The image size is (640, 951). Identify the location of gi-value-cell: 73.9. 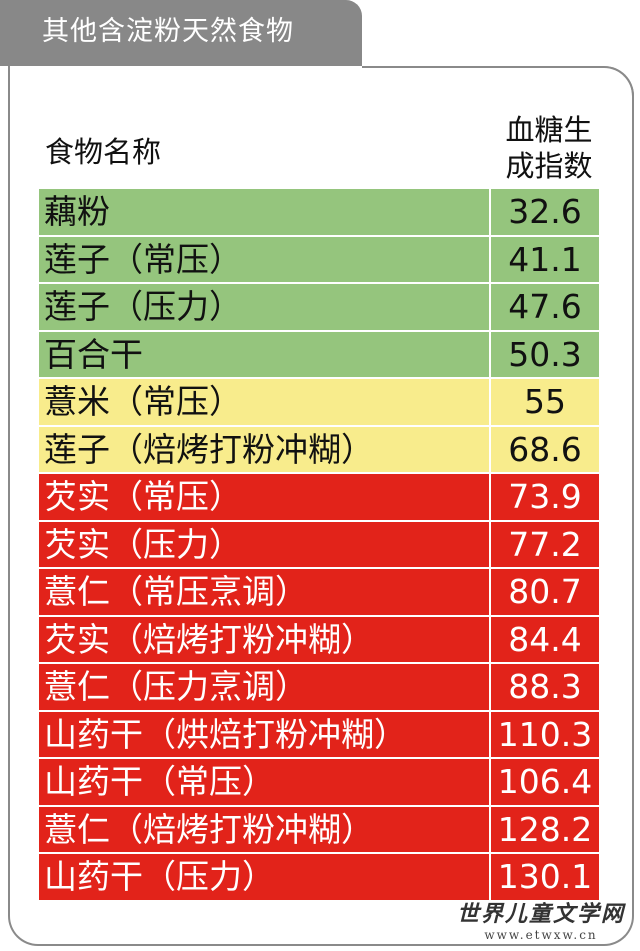
(545, 497).